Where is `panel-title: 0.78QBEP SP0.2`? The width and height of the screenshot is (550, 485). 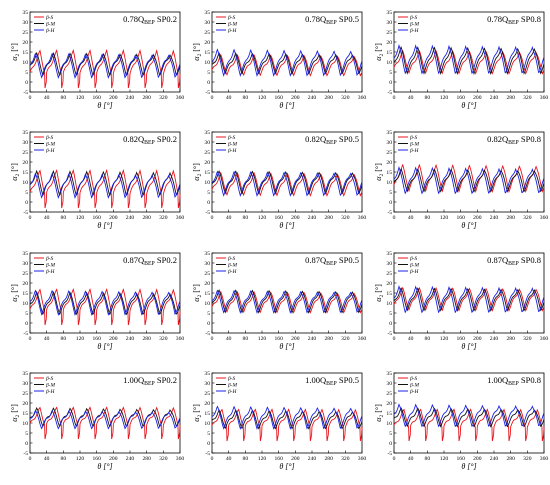
panel-title: 0.78QBEP SP0.2 is located at coordinates (150, 20).